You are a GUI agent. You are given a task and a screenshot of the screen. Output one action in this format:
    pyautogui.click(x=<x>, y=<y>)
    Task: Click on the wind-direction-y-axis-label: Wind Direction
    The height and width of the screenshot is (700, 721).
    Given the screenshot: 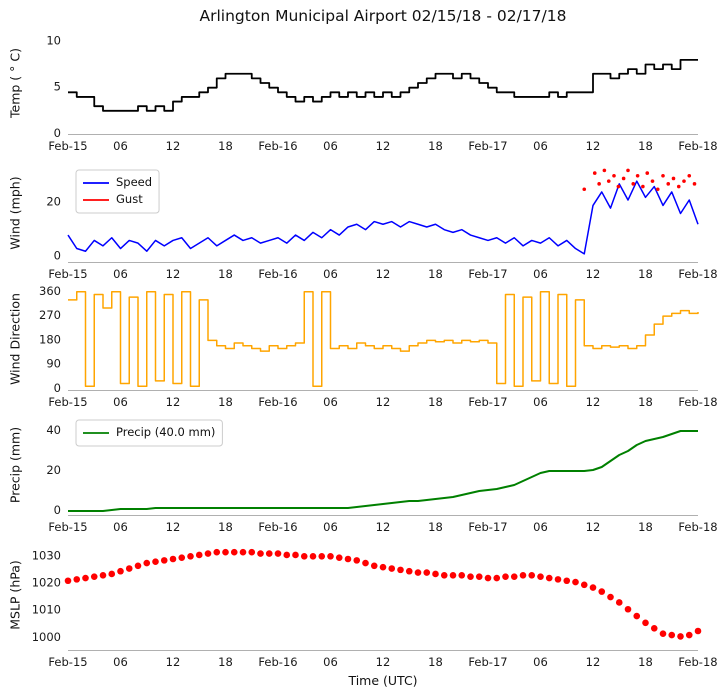 What is the action you would take?
    pyautogui.click(x=15, y=339)
    